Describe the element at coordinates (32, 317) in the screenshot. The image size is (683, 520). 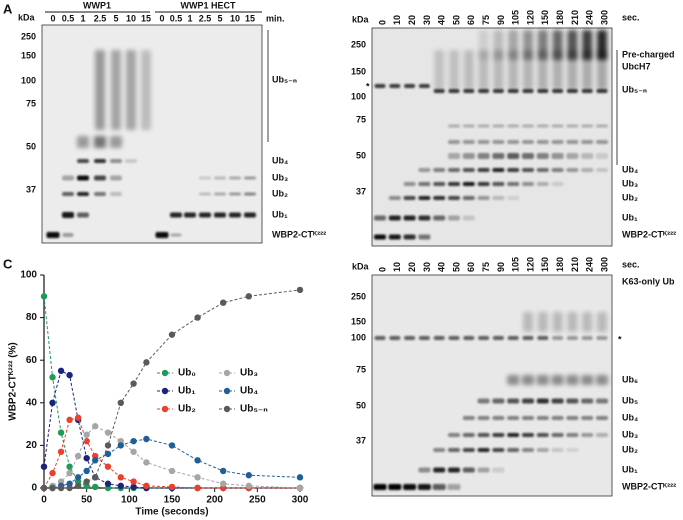
I see `y-tick-label: 80` at that location.